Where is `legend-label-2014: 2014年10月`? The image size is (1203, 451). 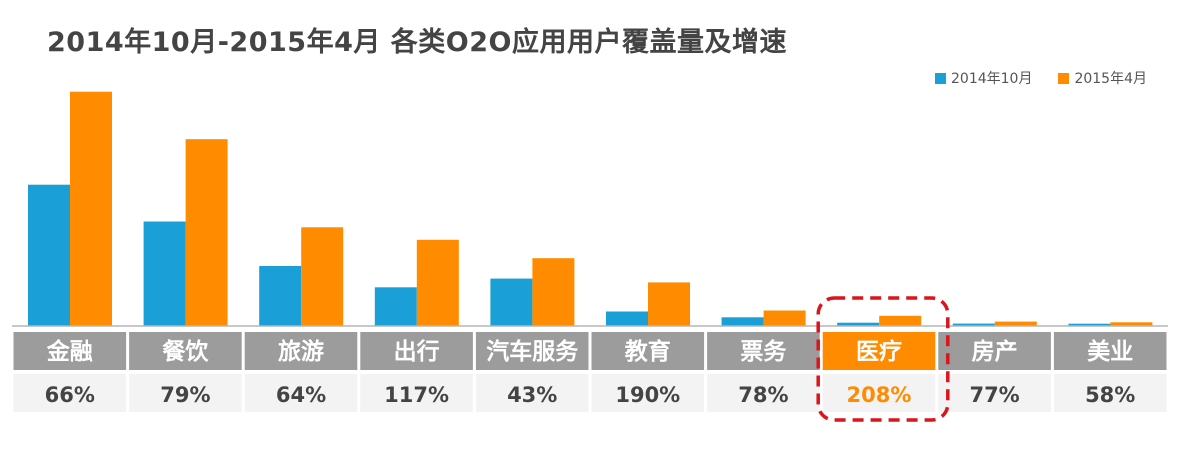
legend-label-2014: 2014年10月 is located at coordinates (992, 79).